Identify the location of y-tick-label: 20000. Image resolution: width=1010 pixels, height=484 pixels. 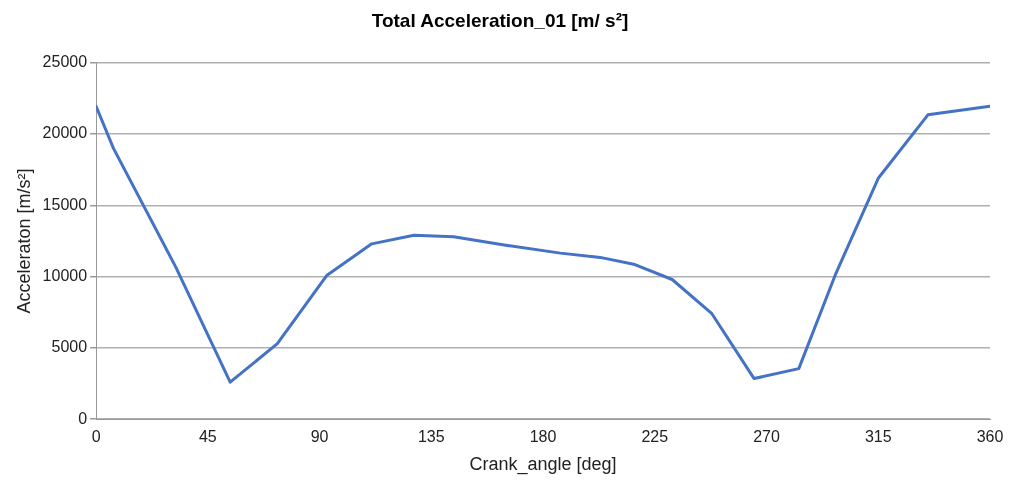
(65, 133).